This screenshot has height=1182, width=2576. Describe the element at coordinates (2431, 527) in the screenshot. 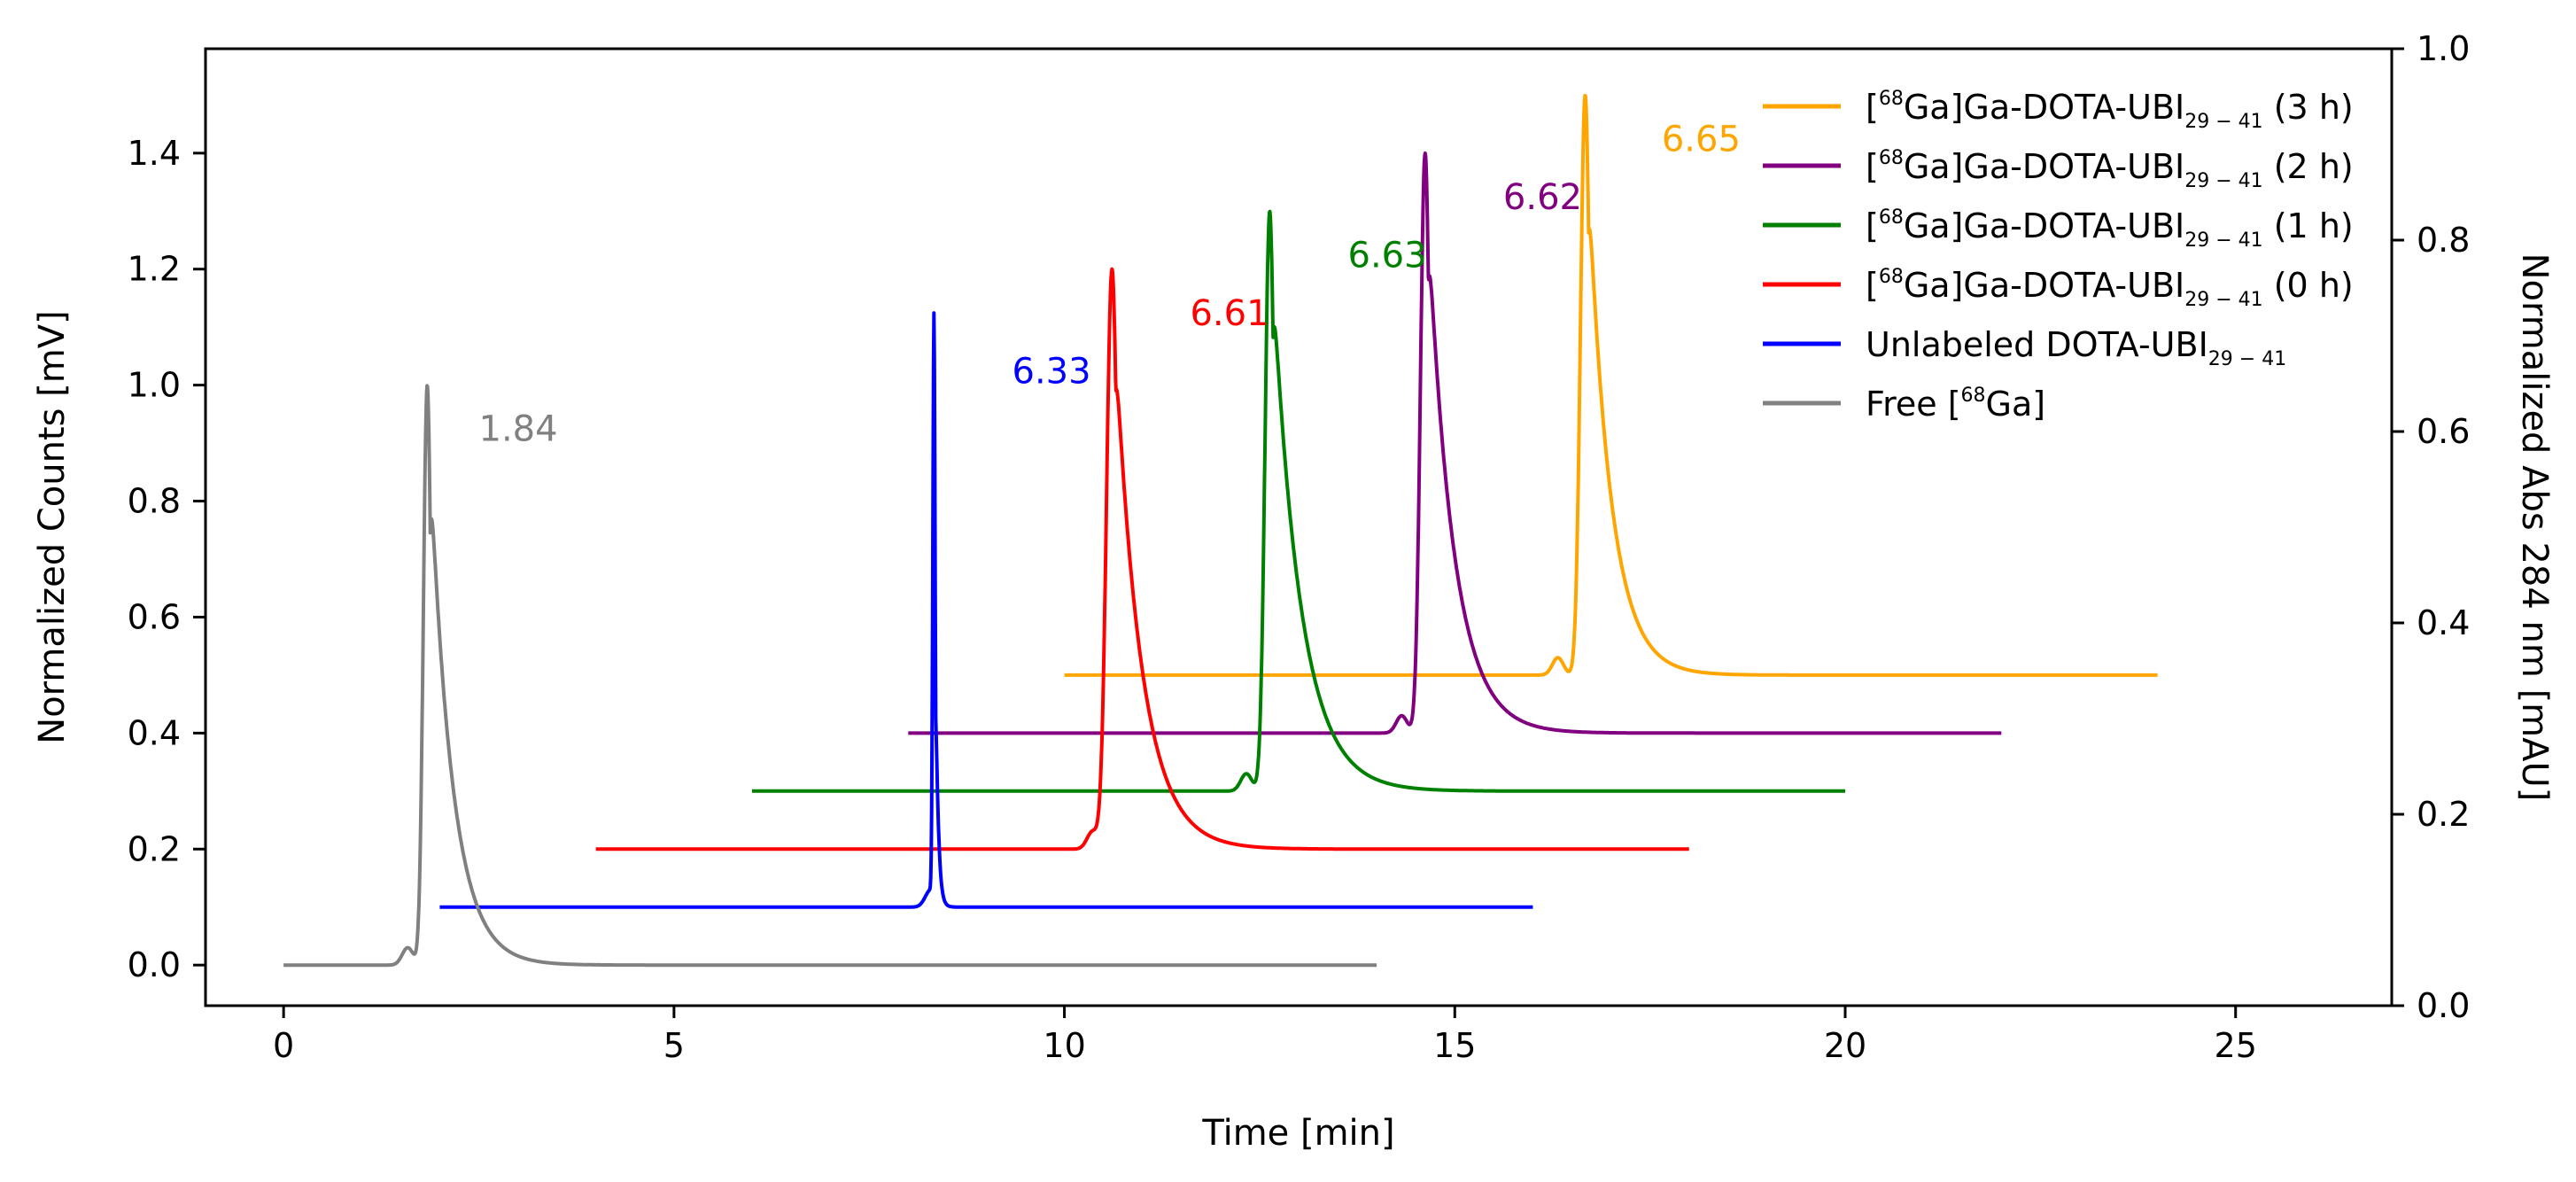

I see `y-axis-right: 0.0 0.2 0.4 0.6 0.8 1.0` at that location.